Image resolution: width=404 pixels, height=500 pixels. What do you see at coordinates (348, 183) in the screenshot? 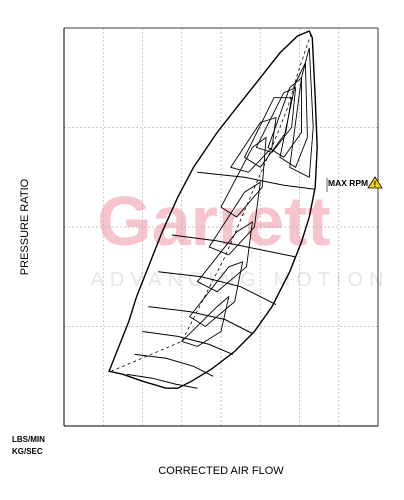
I see `max-rpm-label: MAX RPM` at bounding box center [348, 183].